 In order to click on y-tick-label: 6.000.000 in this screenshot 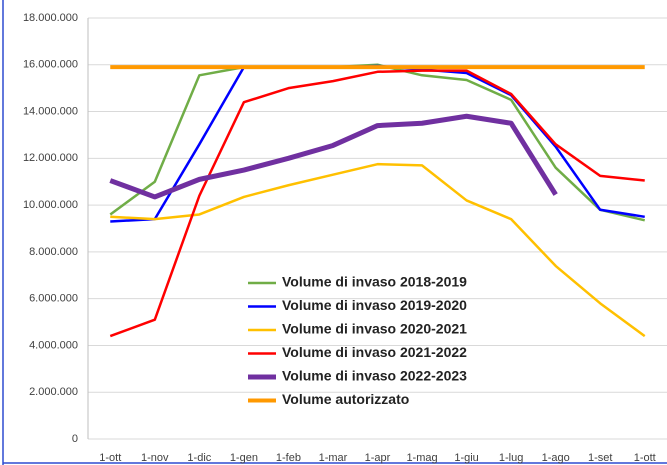, I will do `click(53, 299)`.